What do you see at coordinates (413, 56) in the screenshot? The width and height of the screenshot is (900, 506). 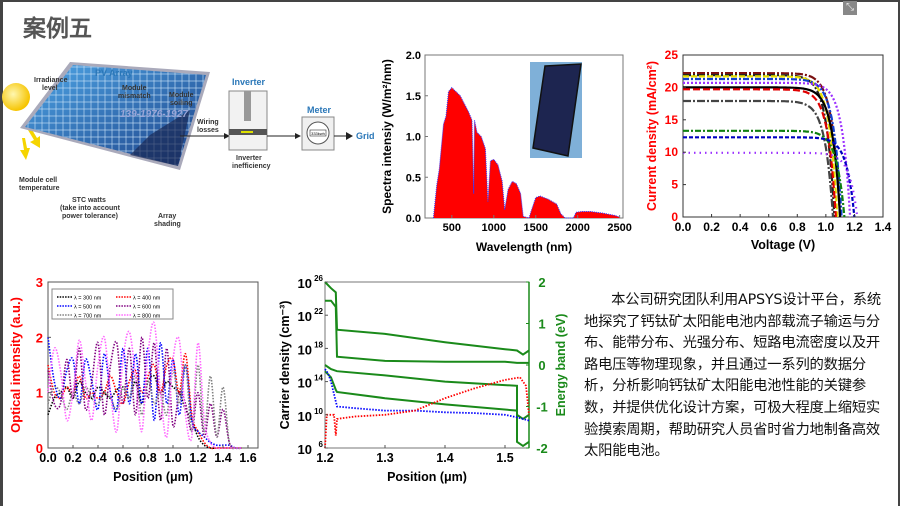 I see `y-tick-label: 2.0` at bounding box center [413, 56].